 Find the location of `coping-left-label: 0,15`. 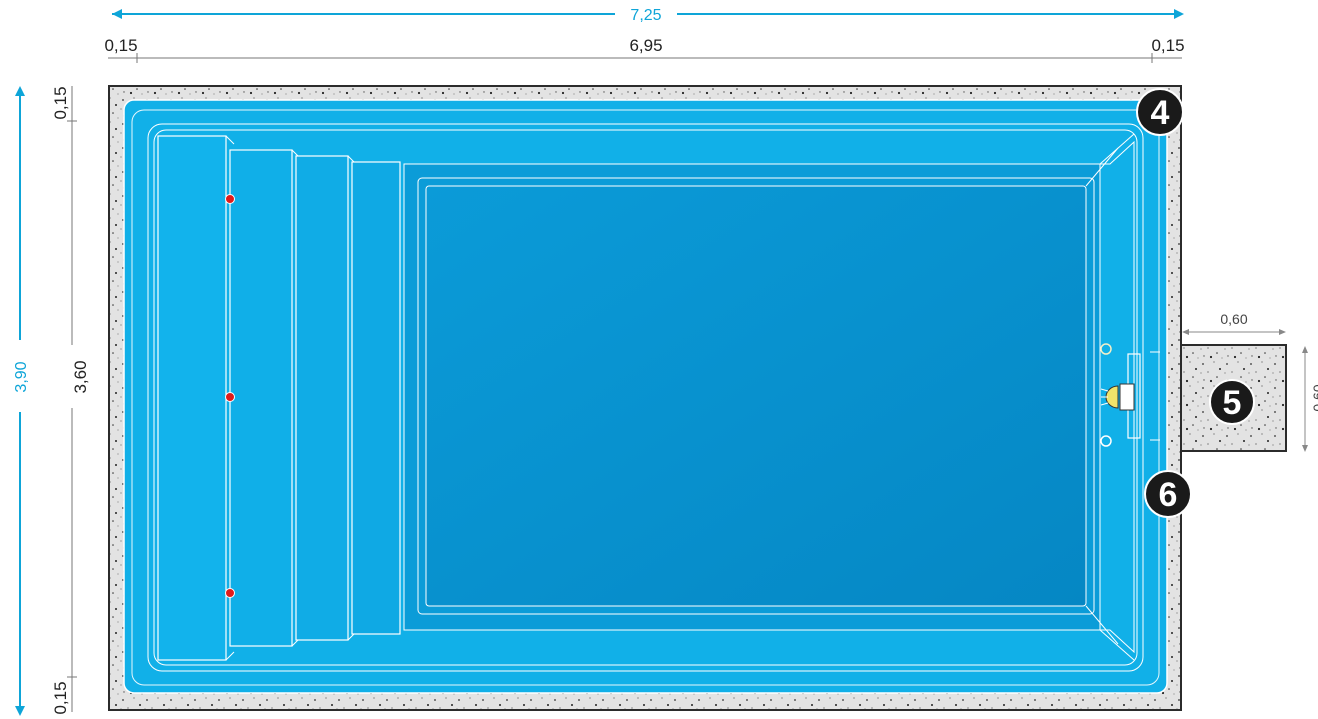

coping-left-label: 0,15 is located at coordinates (120, 45).